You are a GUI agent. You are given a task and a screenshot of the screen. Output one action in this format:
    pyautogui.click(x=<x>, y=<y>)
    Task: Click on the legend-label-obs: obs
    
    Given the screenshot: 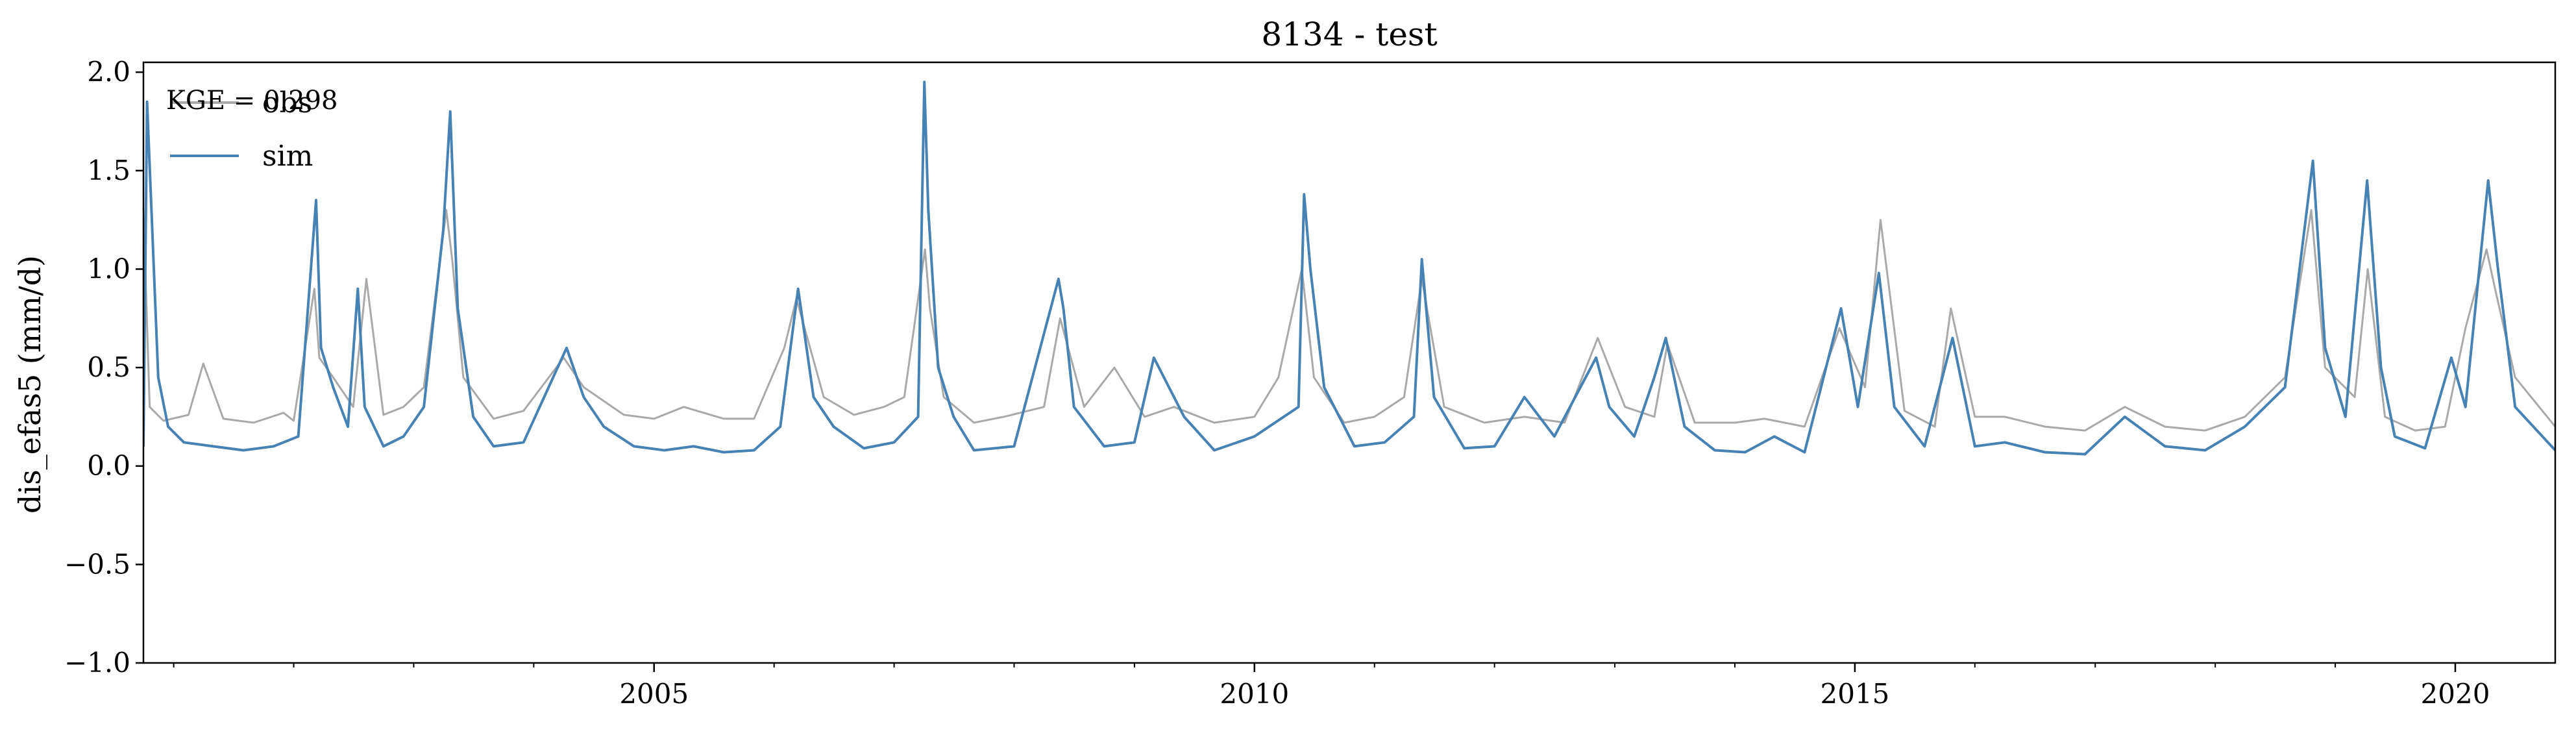 What is the action you would take?
    pyautogui.click(x=287, y=102)
    